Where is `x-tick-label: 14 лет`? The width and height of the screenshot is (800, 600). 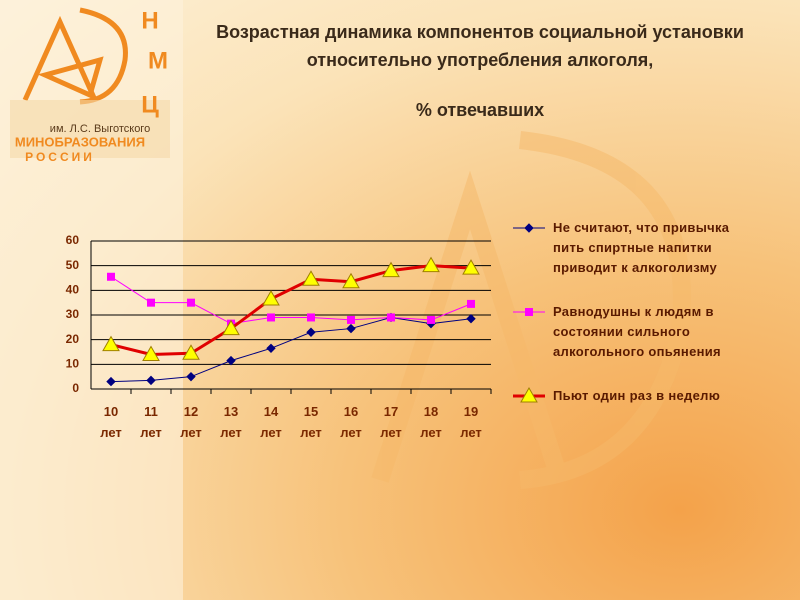
x-tick-label: 14 лет is located at coordinates (271, 422).